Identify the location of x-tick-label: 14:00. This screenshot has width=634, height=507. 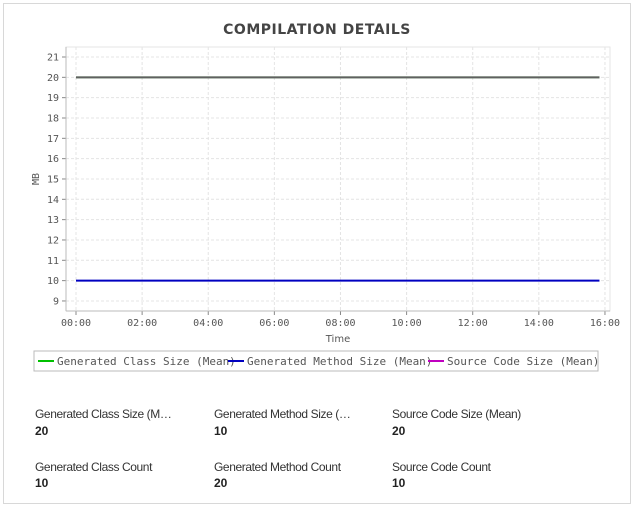
(539, 323).